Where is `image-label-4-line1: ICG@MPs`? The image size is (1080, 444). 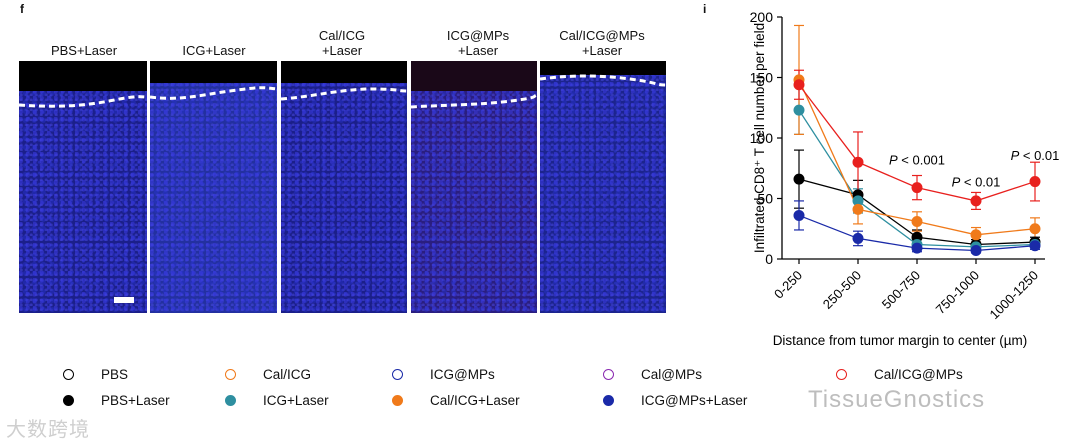
image-label-4-line1: ICG@MPs is located at coordinates (478, 35).